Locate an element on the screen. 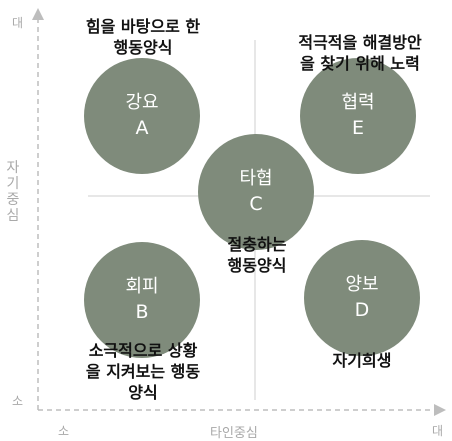 The height and width of the screenshot is (441, 452). circle-a-coercion: 강요 A is located at coordinates (142, 116).